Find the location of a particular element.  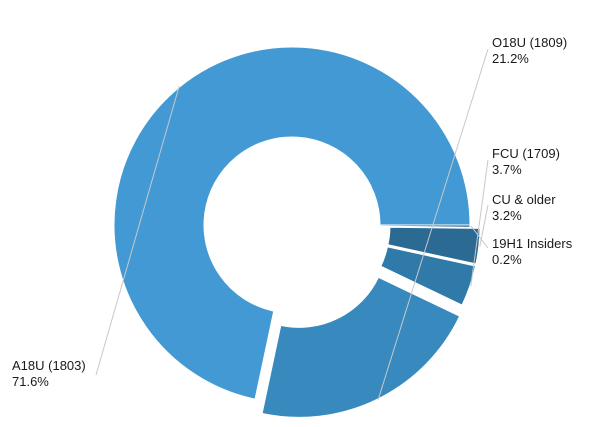

slice-value-3: 3.7% is located at coordinates (507, 169).